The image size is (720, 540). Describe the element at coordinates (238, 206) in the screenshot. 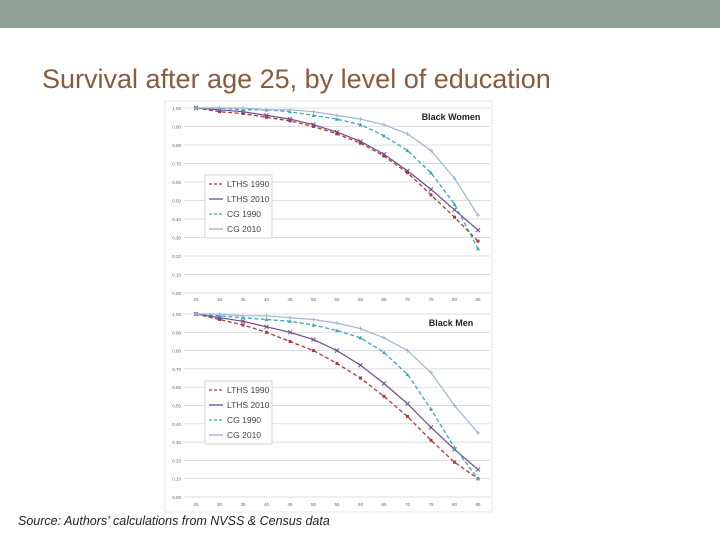

I see `legend-box` at that location.